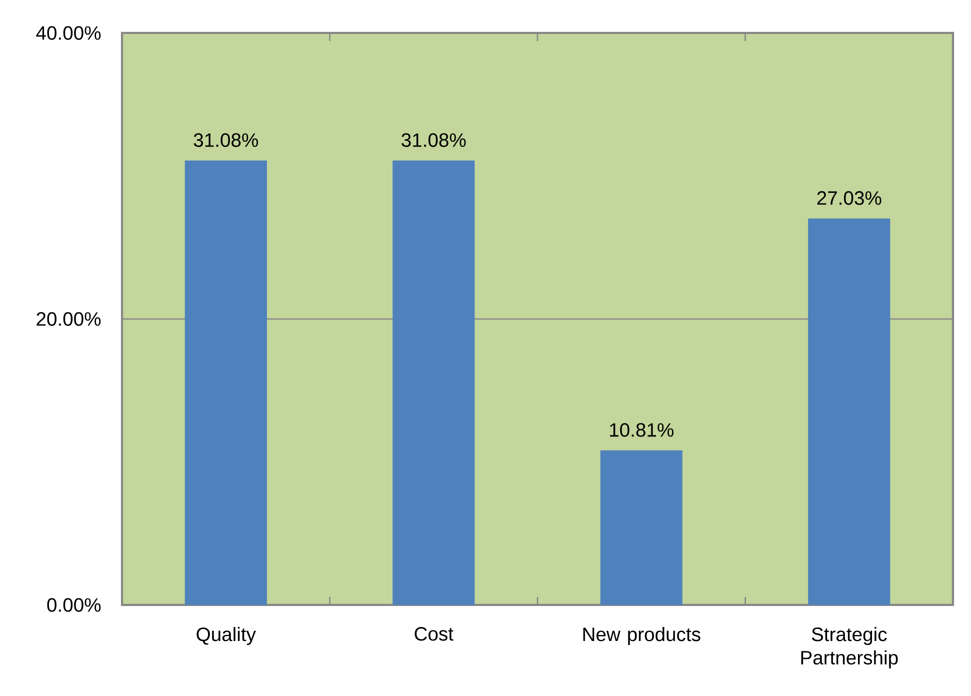  I want to click on x-tick-label: New products, so click(641, 636).